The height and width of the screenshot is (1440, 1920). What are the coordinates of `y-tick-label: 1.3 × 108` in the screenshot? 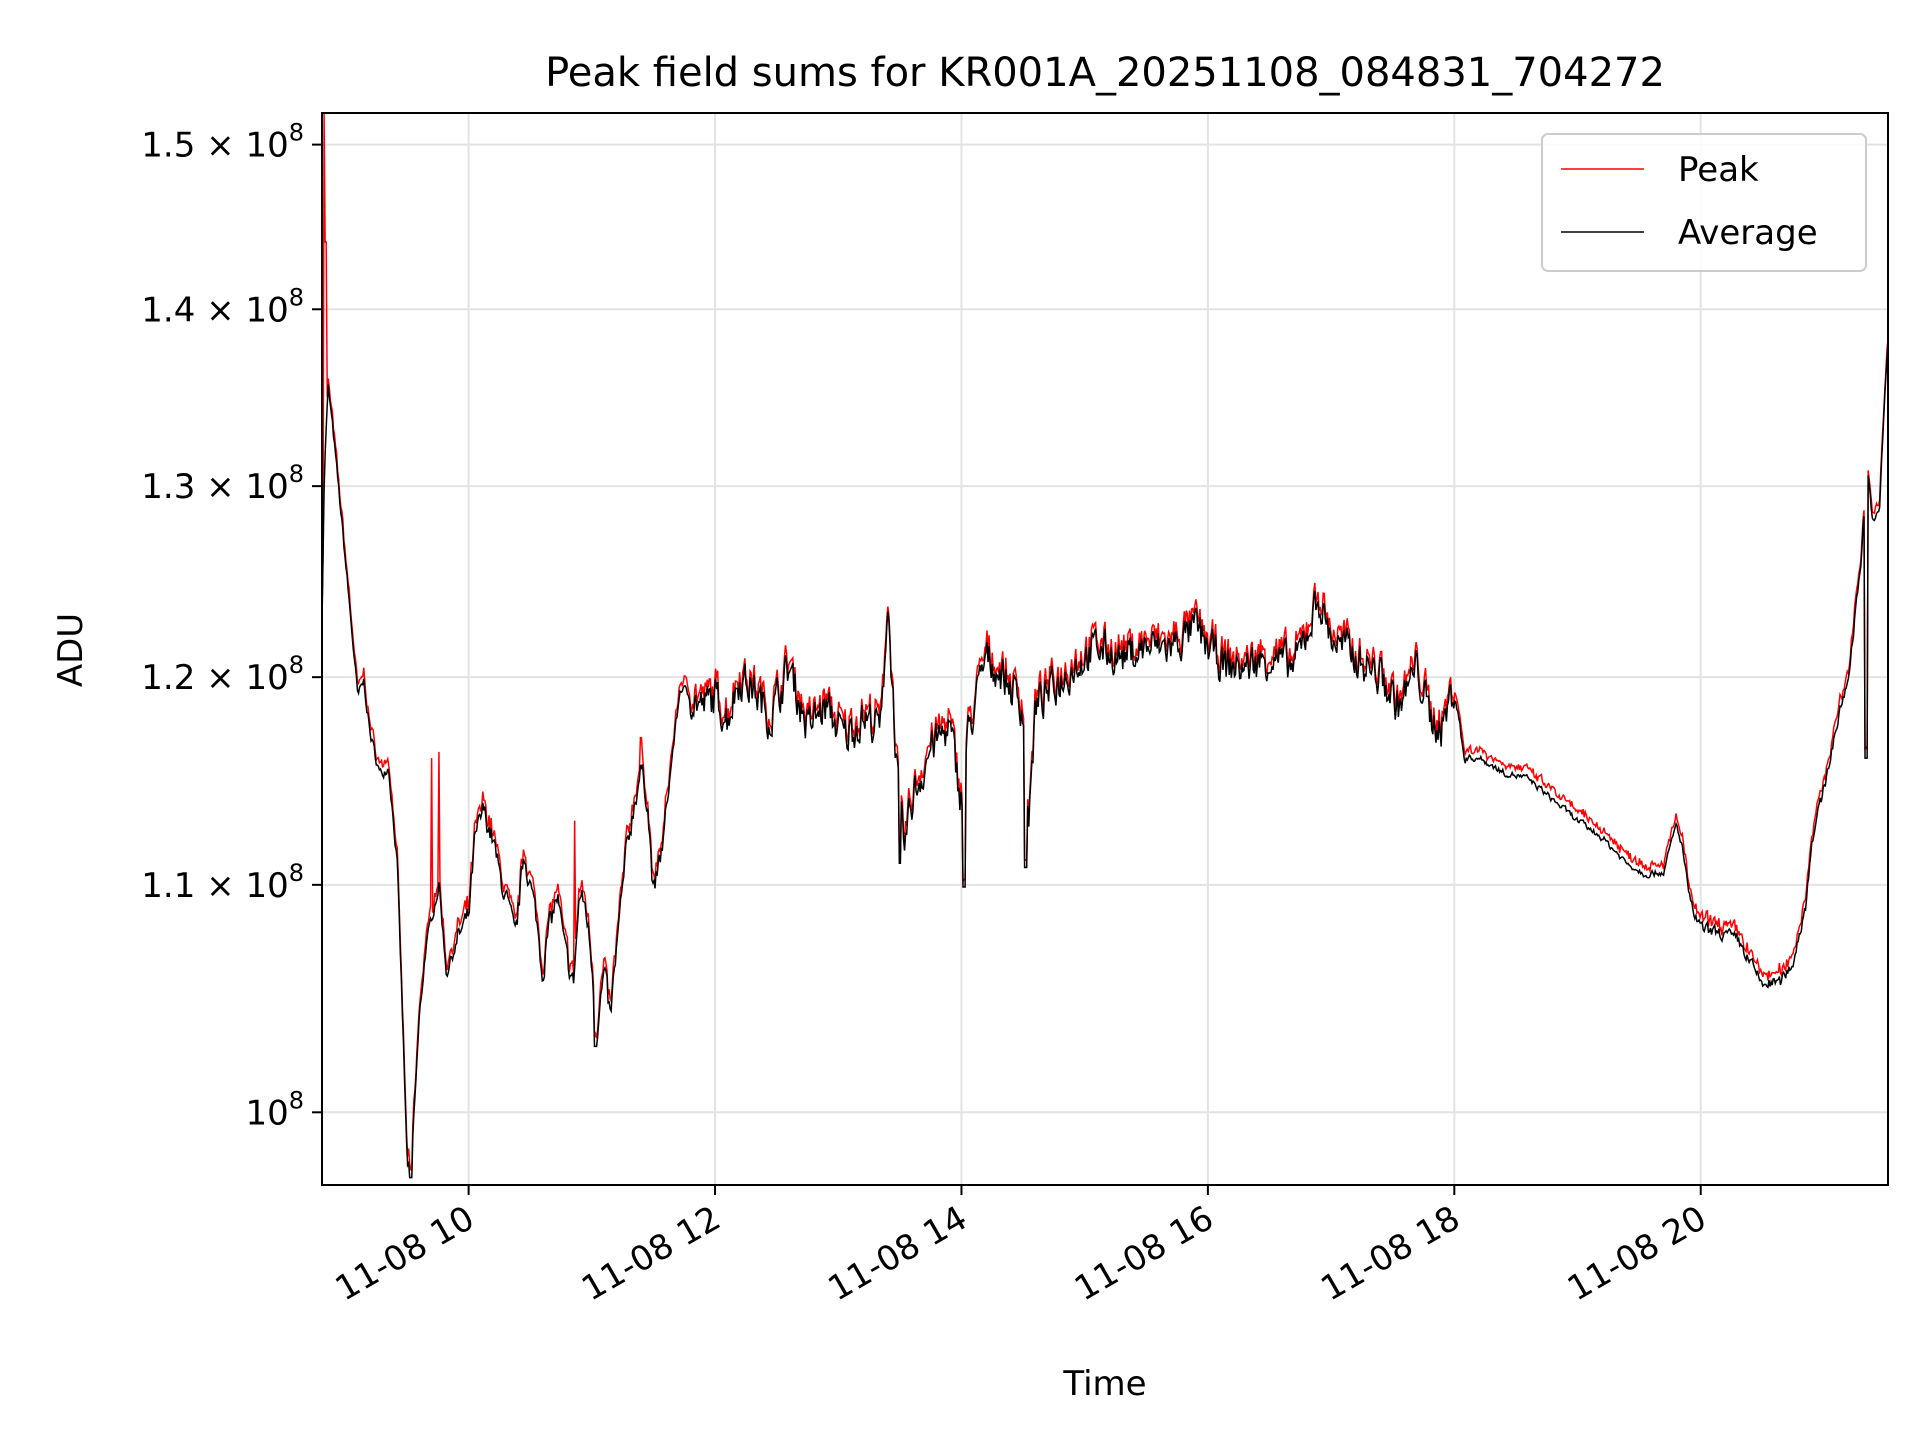 It's located at (222, 483).